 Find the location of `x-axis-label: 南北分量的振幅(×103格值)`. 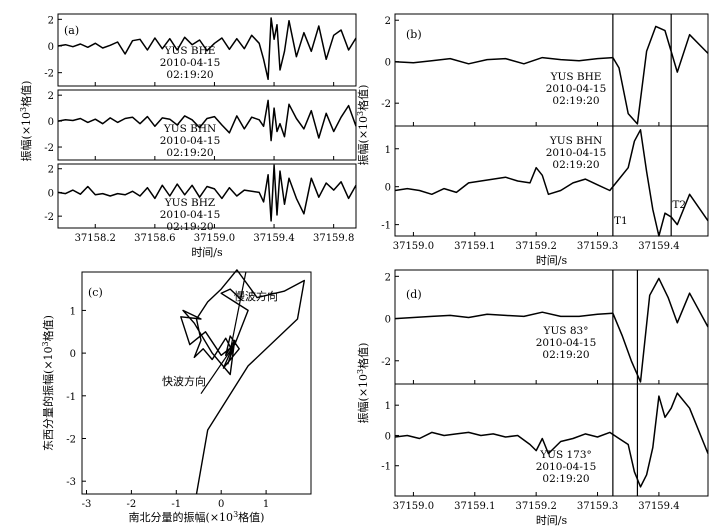

x-axis-label: 南北分量的振幅(×103格值) is located at coordinates (197, 517).